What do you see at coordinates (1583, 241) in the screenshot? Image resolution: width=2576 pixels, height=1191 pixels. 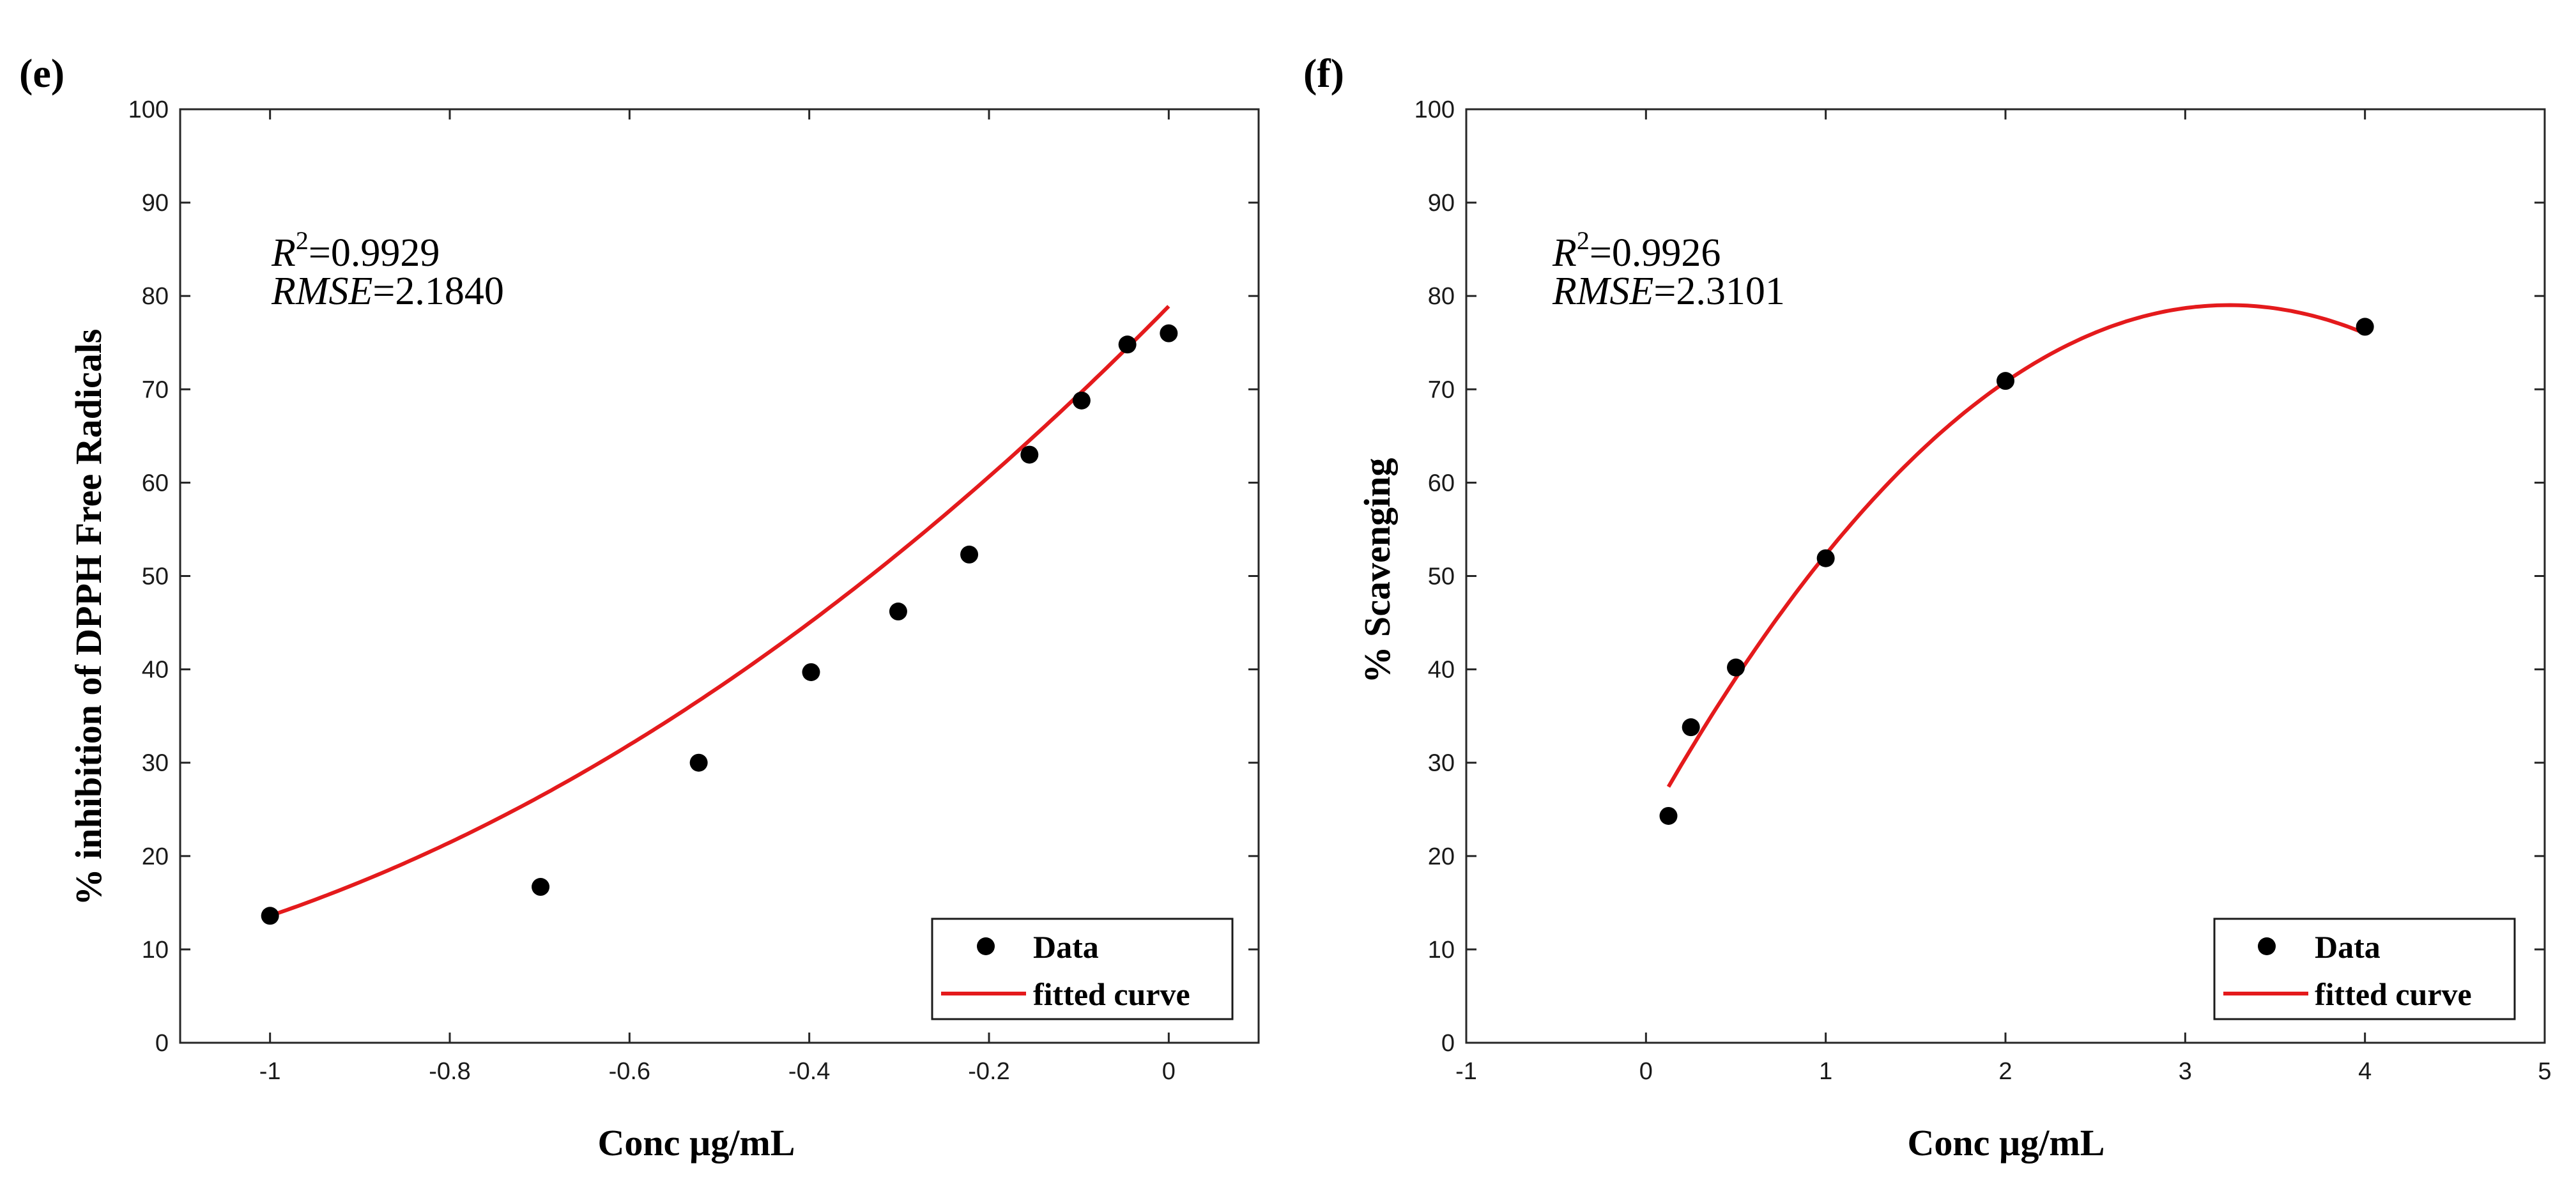 I see `r2-superscript-f: 2` at bounding box center [1583, 241].